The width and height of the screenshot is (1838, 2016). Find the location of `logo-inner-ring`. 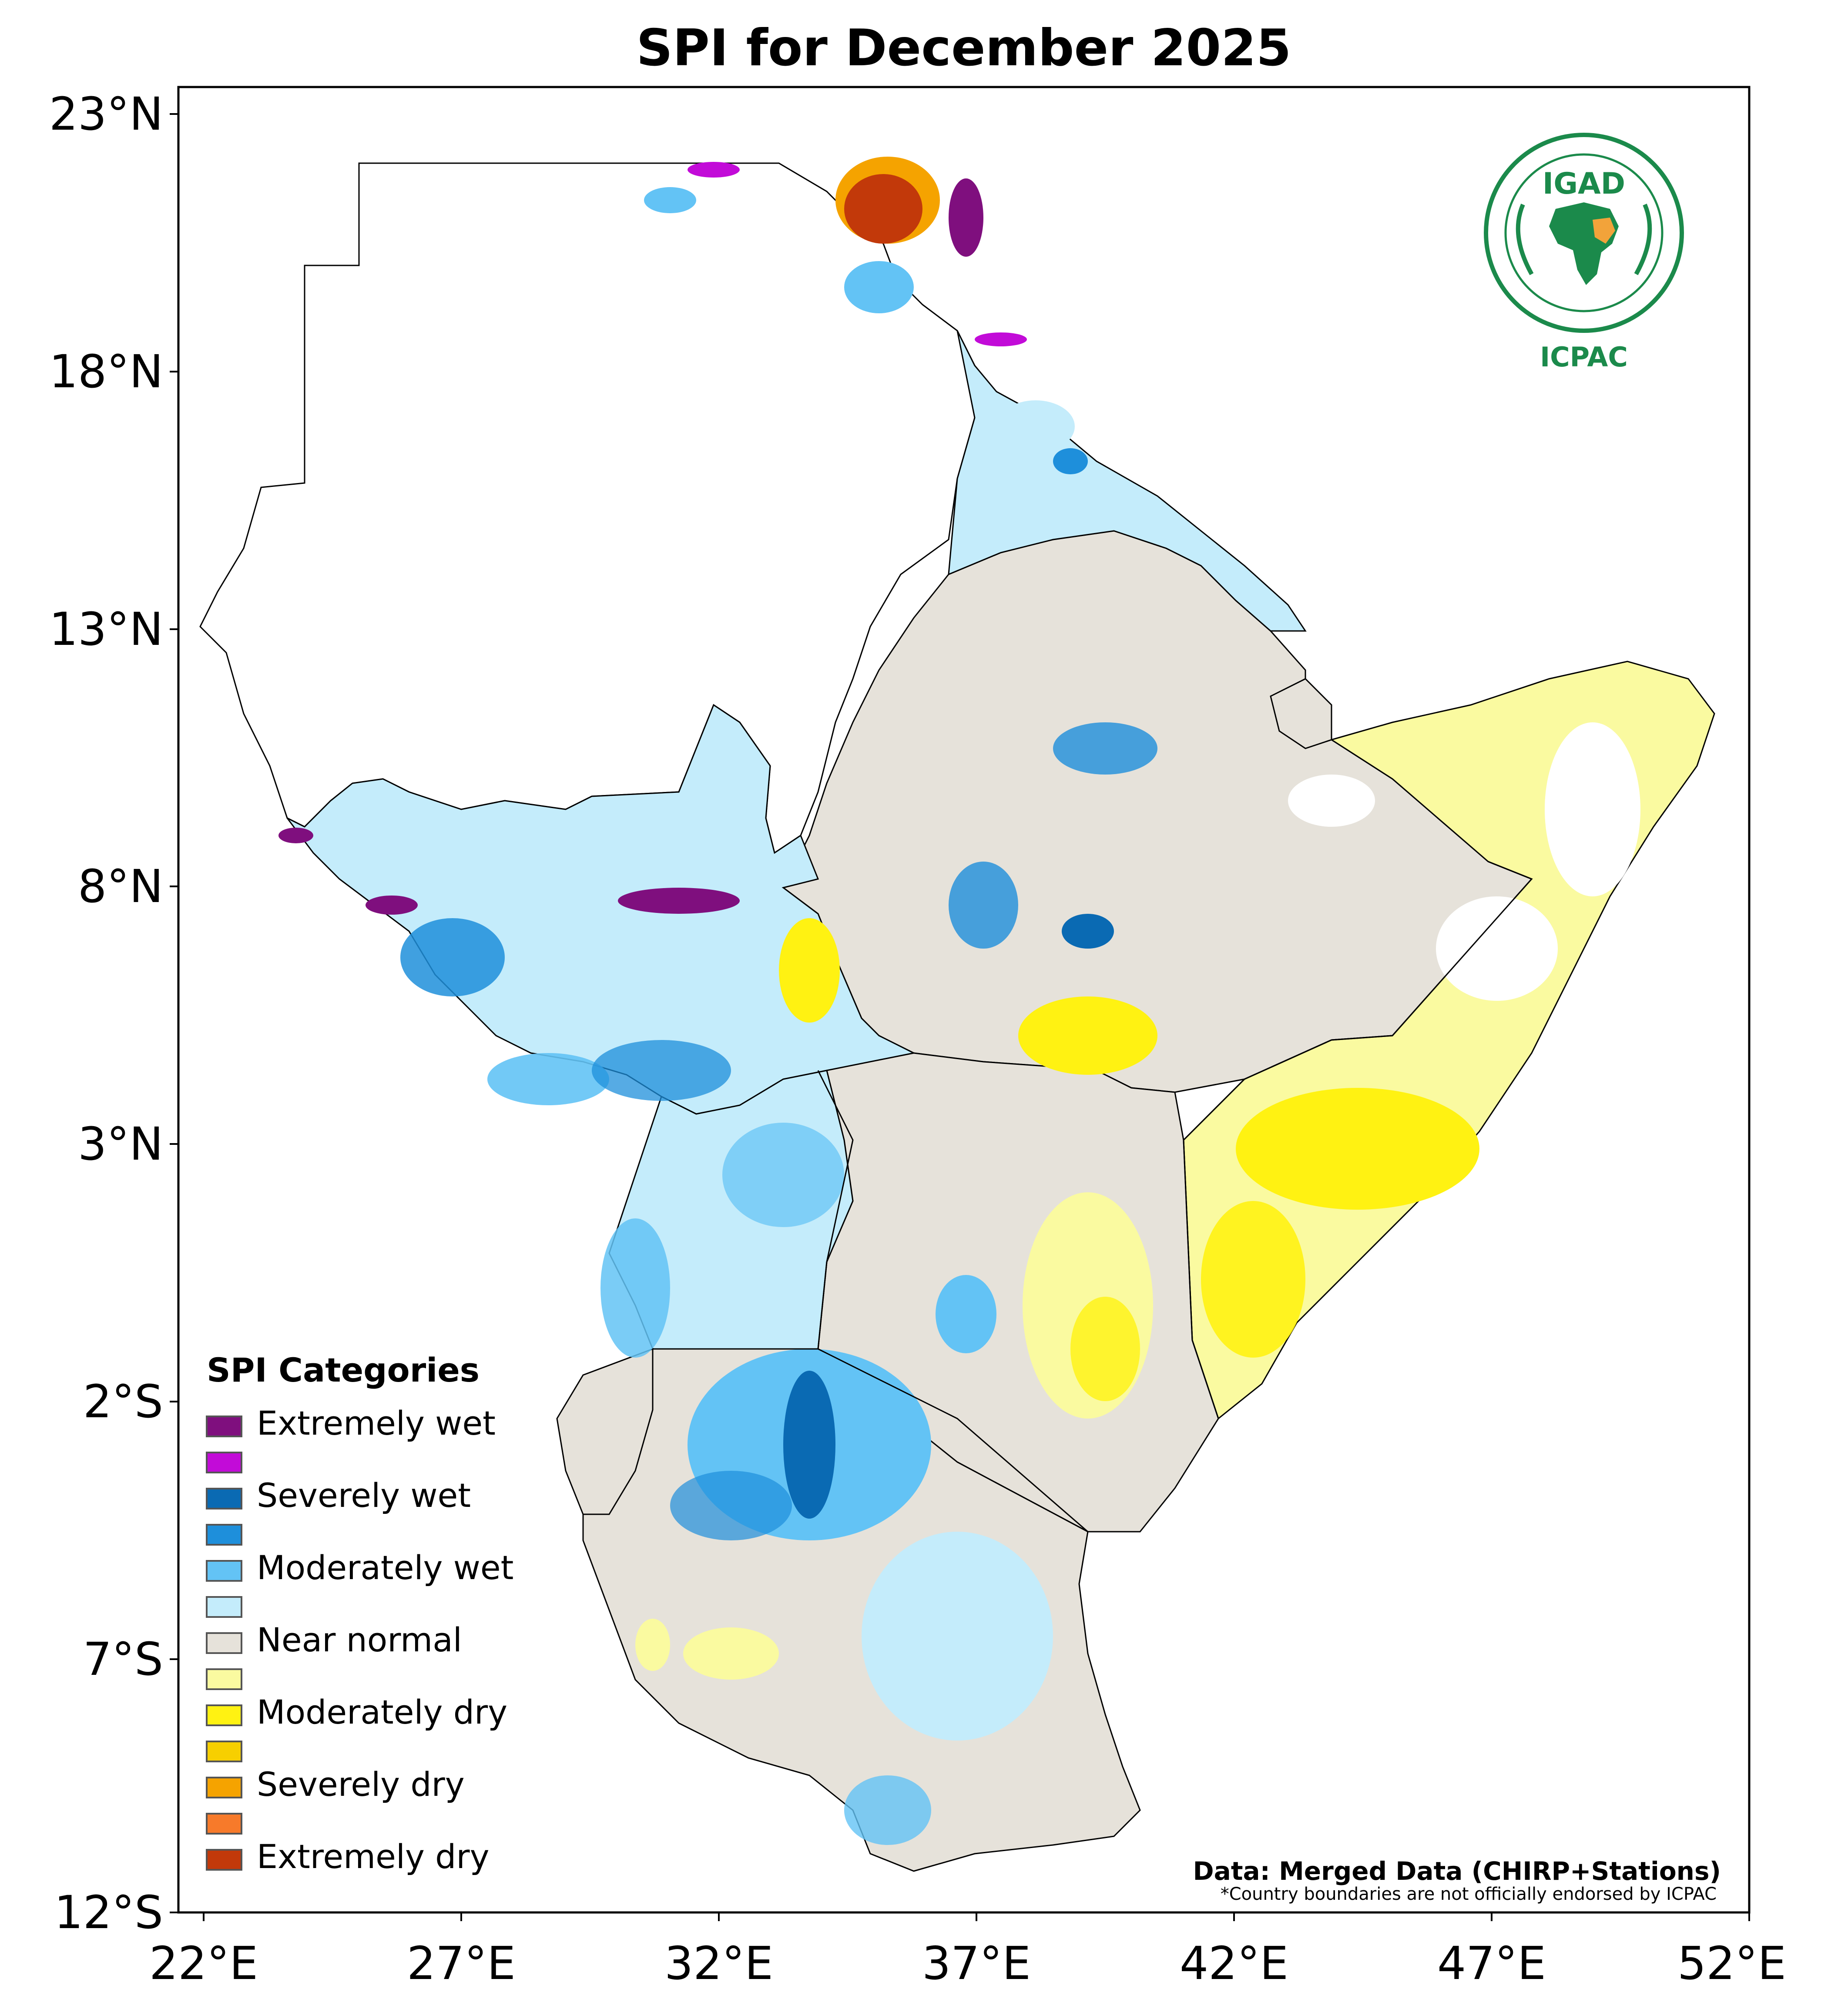

logo-inner-ring is located at coordinates (1584, 232).